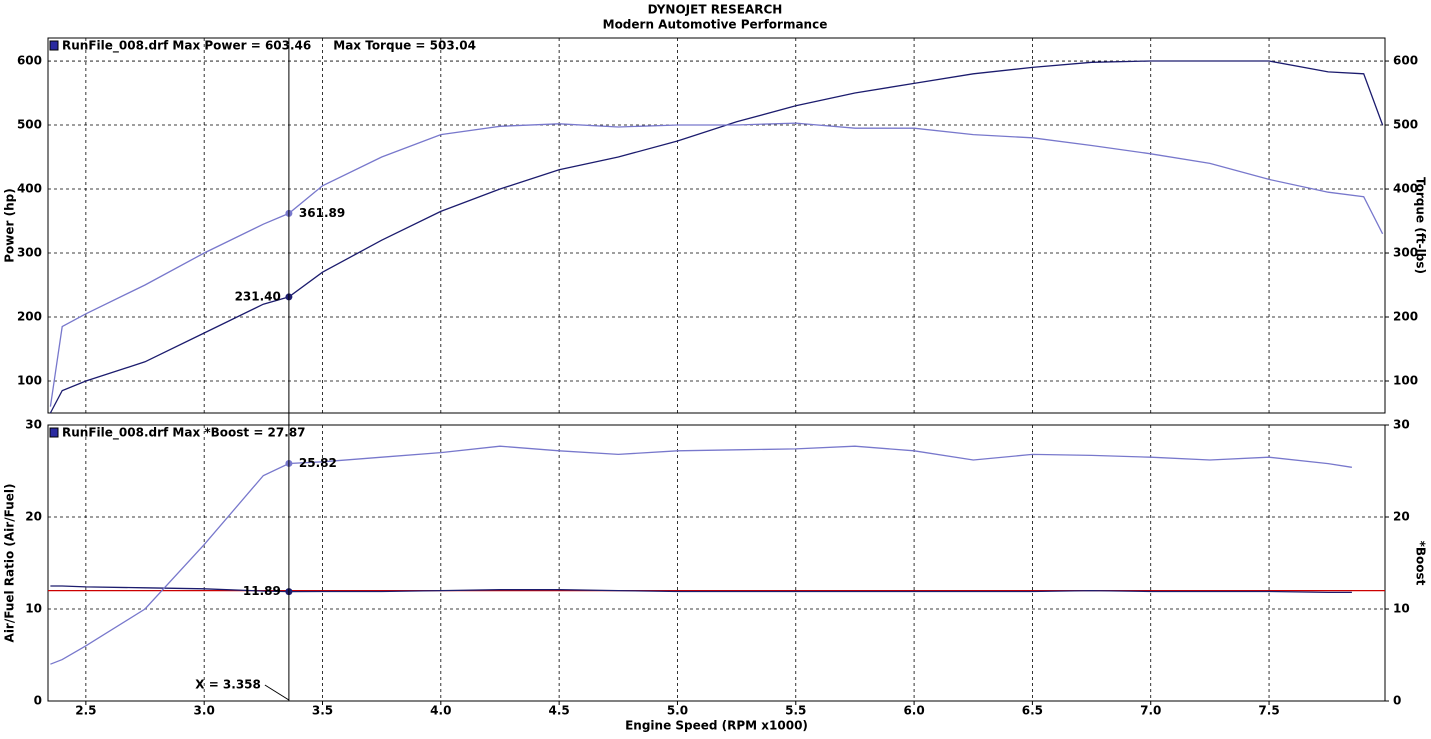 The width and height of the screenshot is (1431, 739). What do you see at coordinates (262, 591) in the screenshot?
I see `cursor-value: 11.89` at bounding box center [262, 591].